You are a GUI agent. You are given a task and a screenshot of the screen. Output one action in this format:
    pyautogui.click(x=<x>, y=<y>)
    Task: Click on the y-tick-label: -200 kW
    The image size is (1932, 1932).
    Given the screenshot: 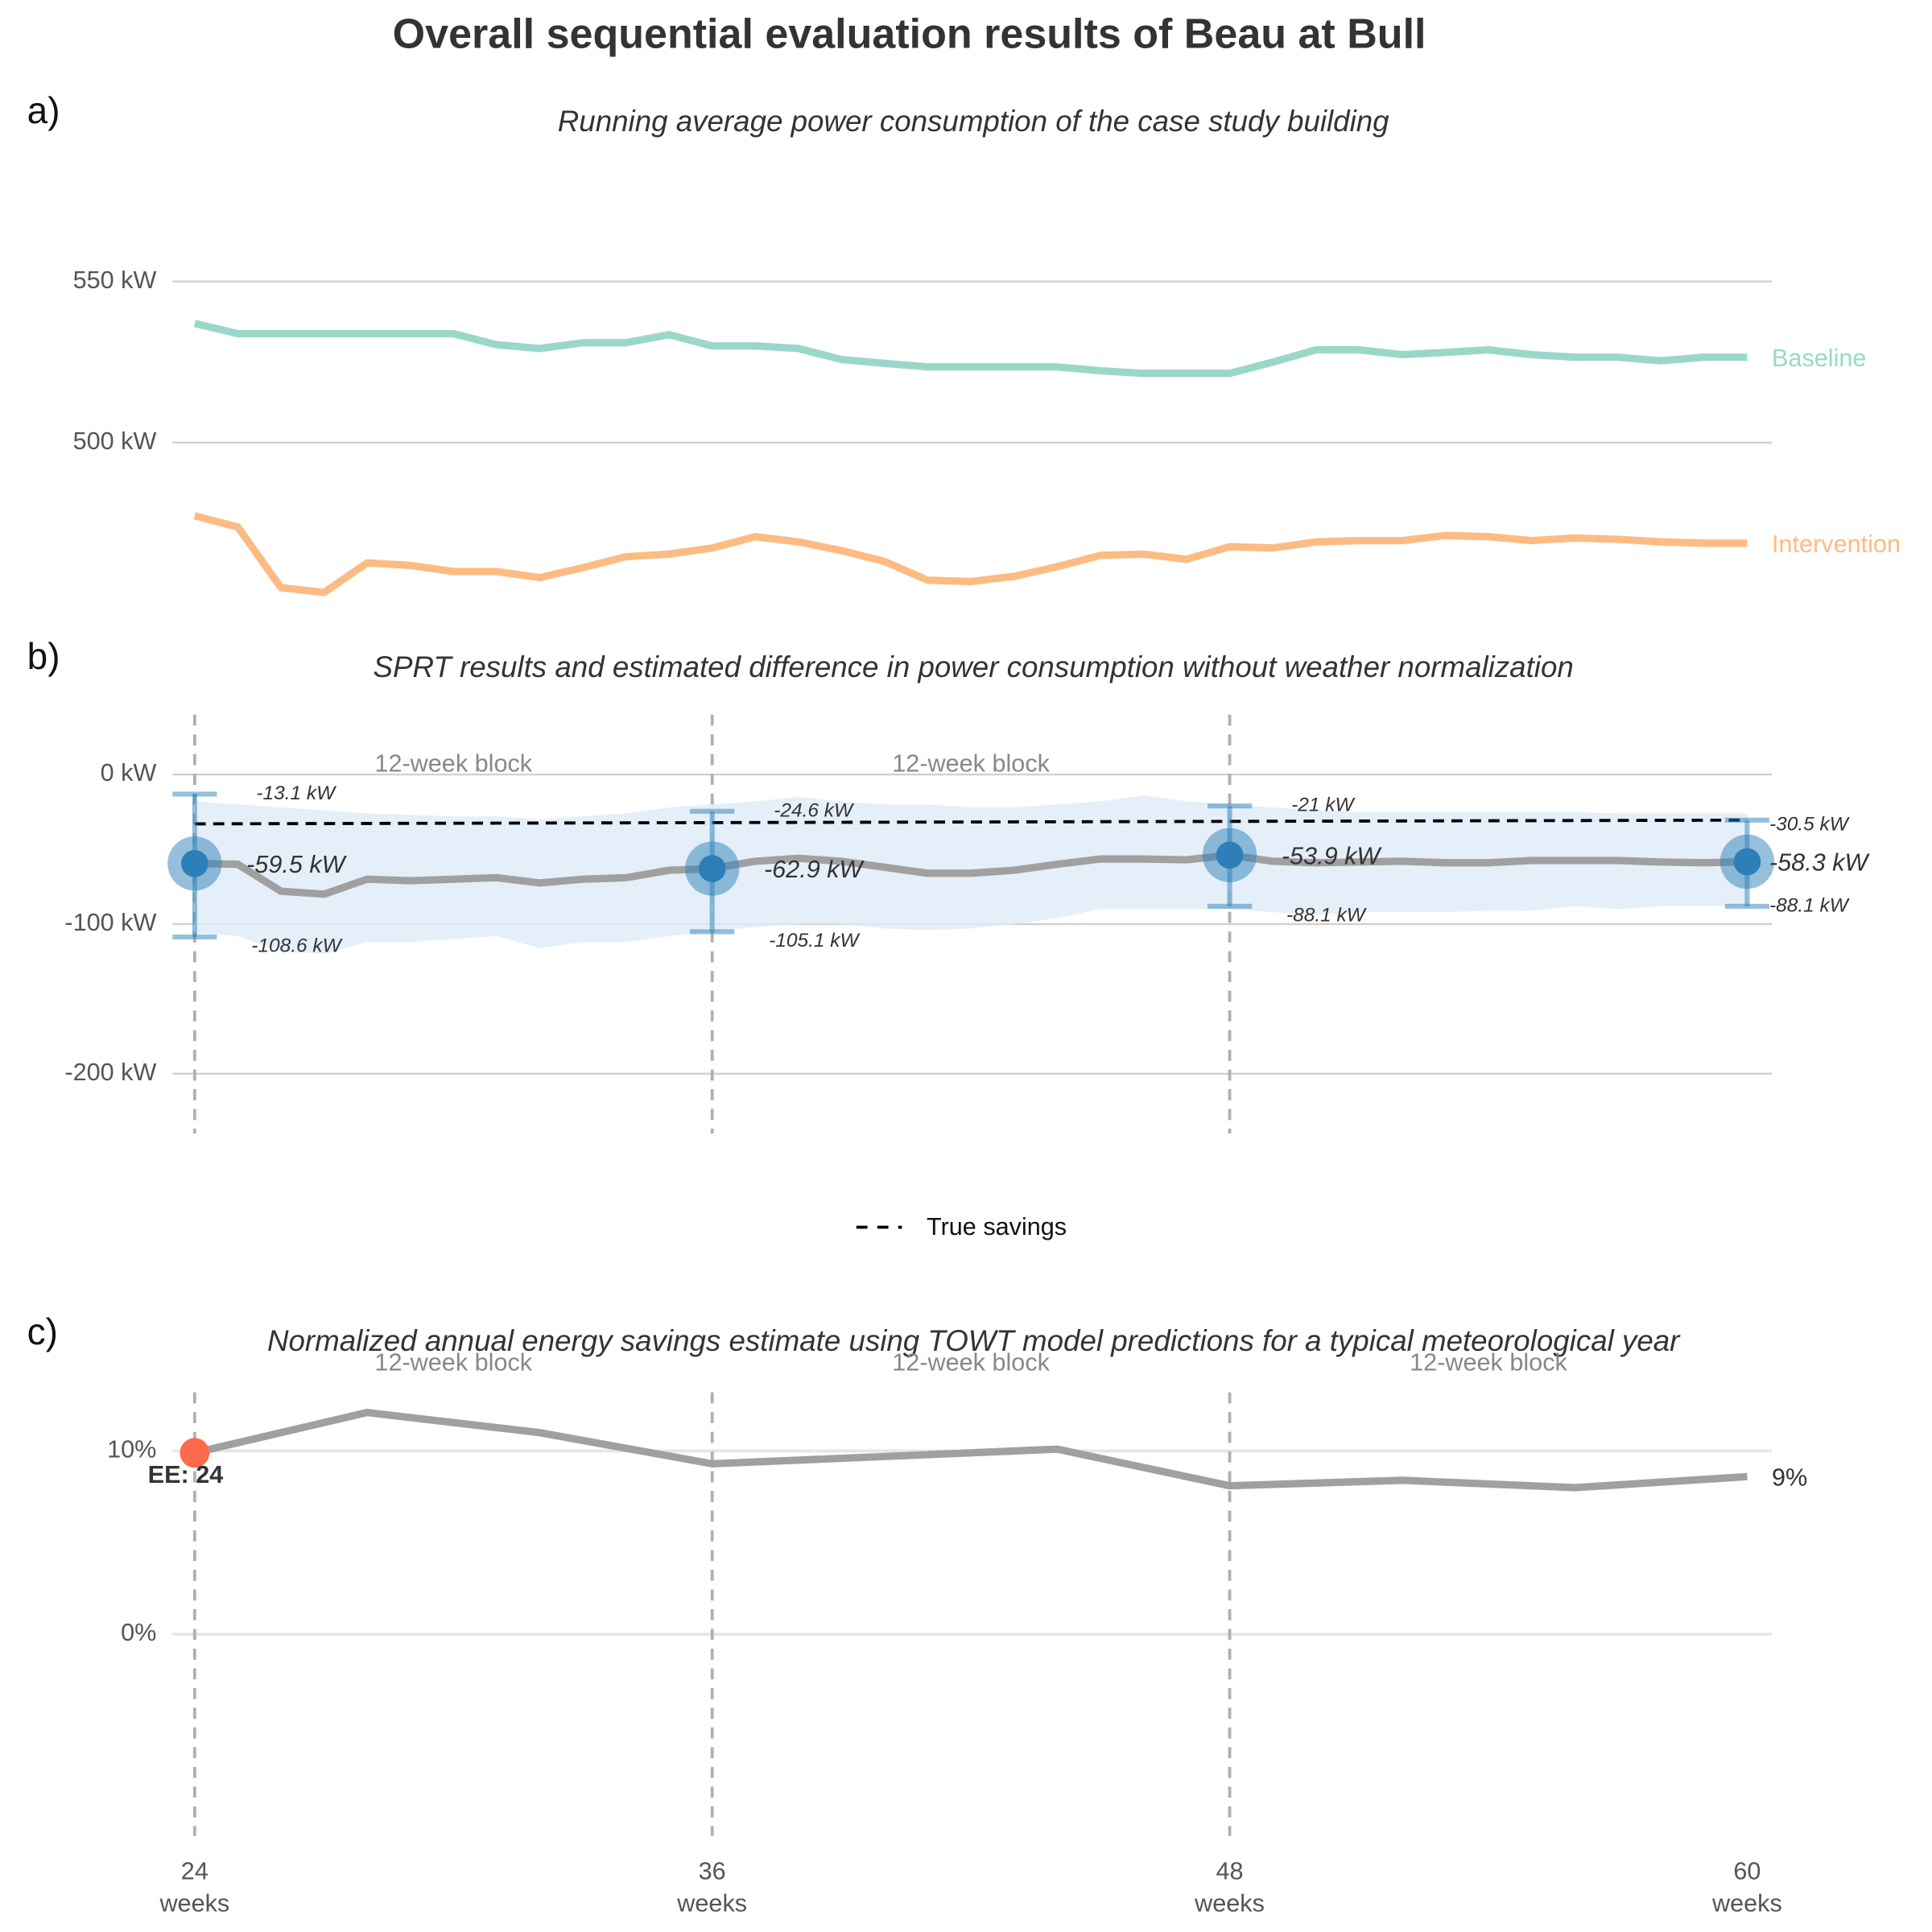 What is the action you would take?
    pyautogui.click(x=110, y=1072)
    